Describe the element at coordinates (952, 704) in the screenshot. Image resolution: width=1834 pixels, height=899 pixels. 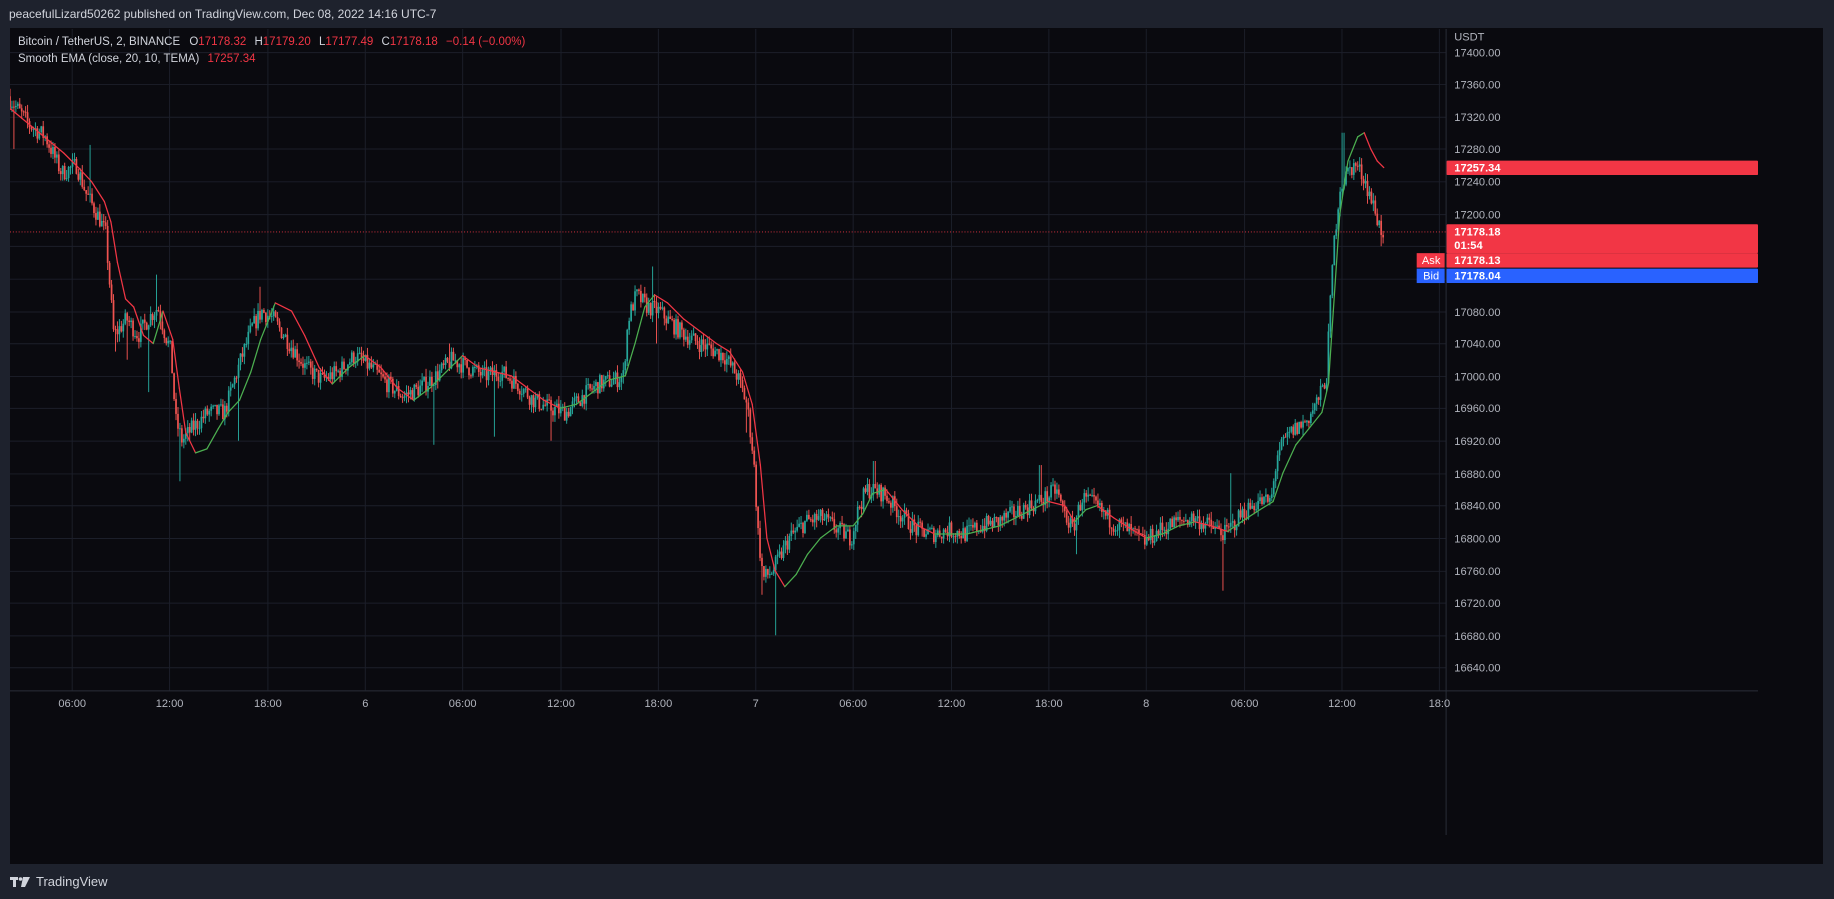
I see `time-tick-label: 12:00` at that location.